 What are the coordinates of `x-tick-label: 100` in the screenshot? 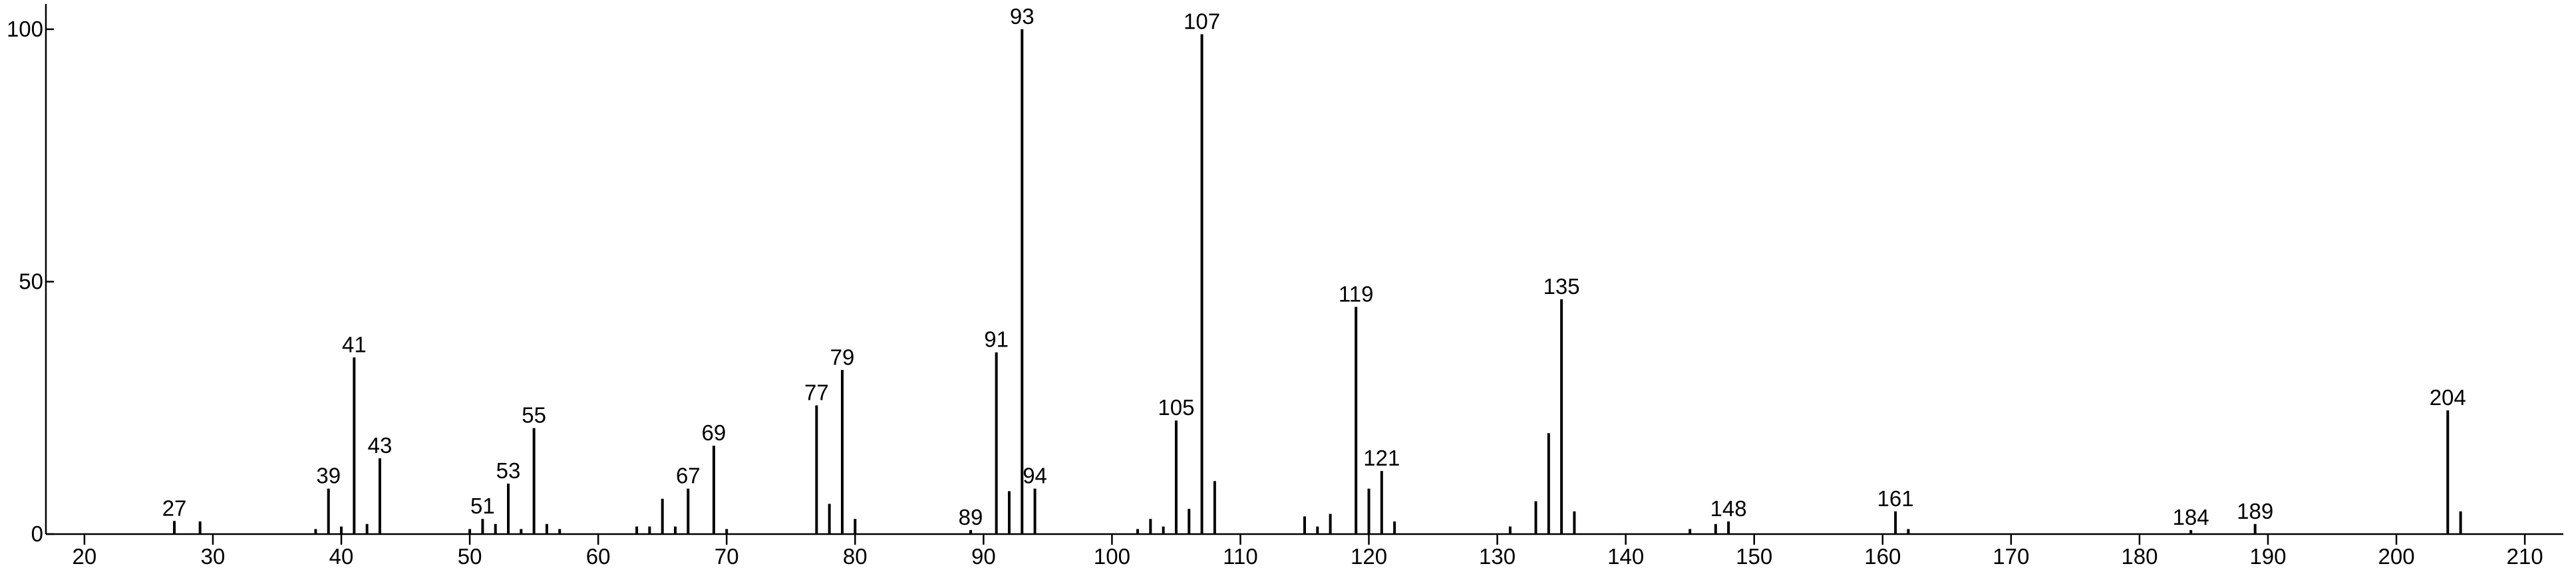 It's located at (1112, 556).